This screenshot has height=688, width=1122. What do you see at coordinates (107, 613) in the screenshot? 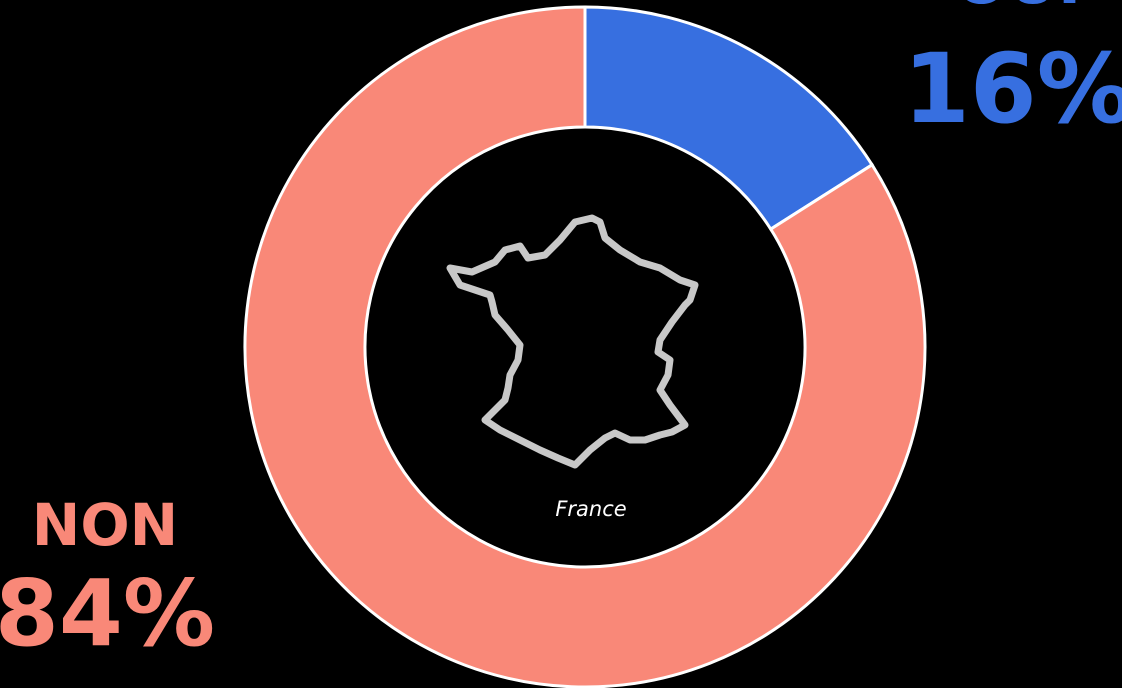
I see `value-label: 84%` at bounding box center [107, 613].